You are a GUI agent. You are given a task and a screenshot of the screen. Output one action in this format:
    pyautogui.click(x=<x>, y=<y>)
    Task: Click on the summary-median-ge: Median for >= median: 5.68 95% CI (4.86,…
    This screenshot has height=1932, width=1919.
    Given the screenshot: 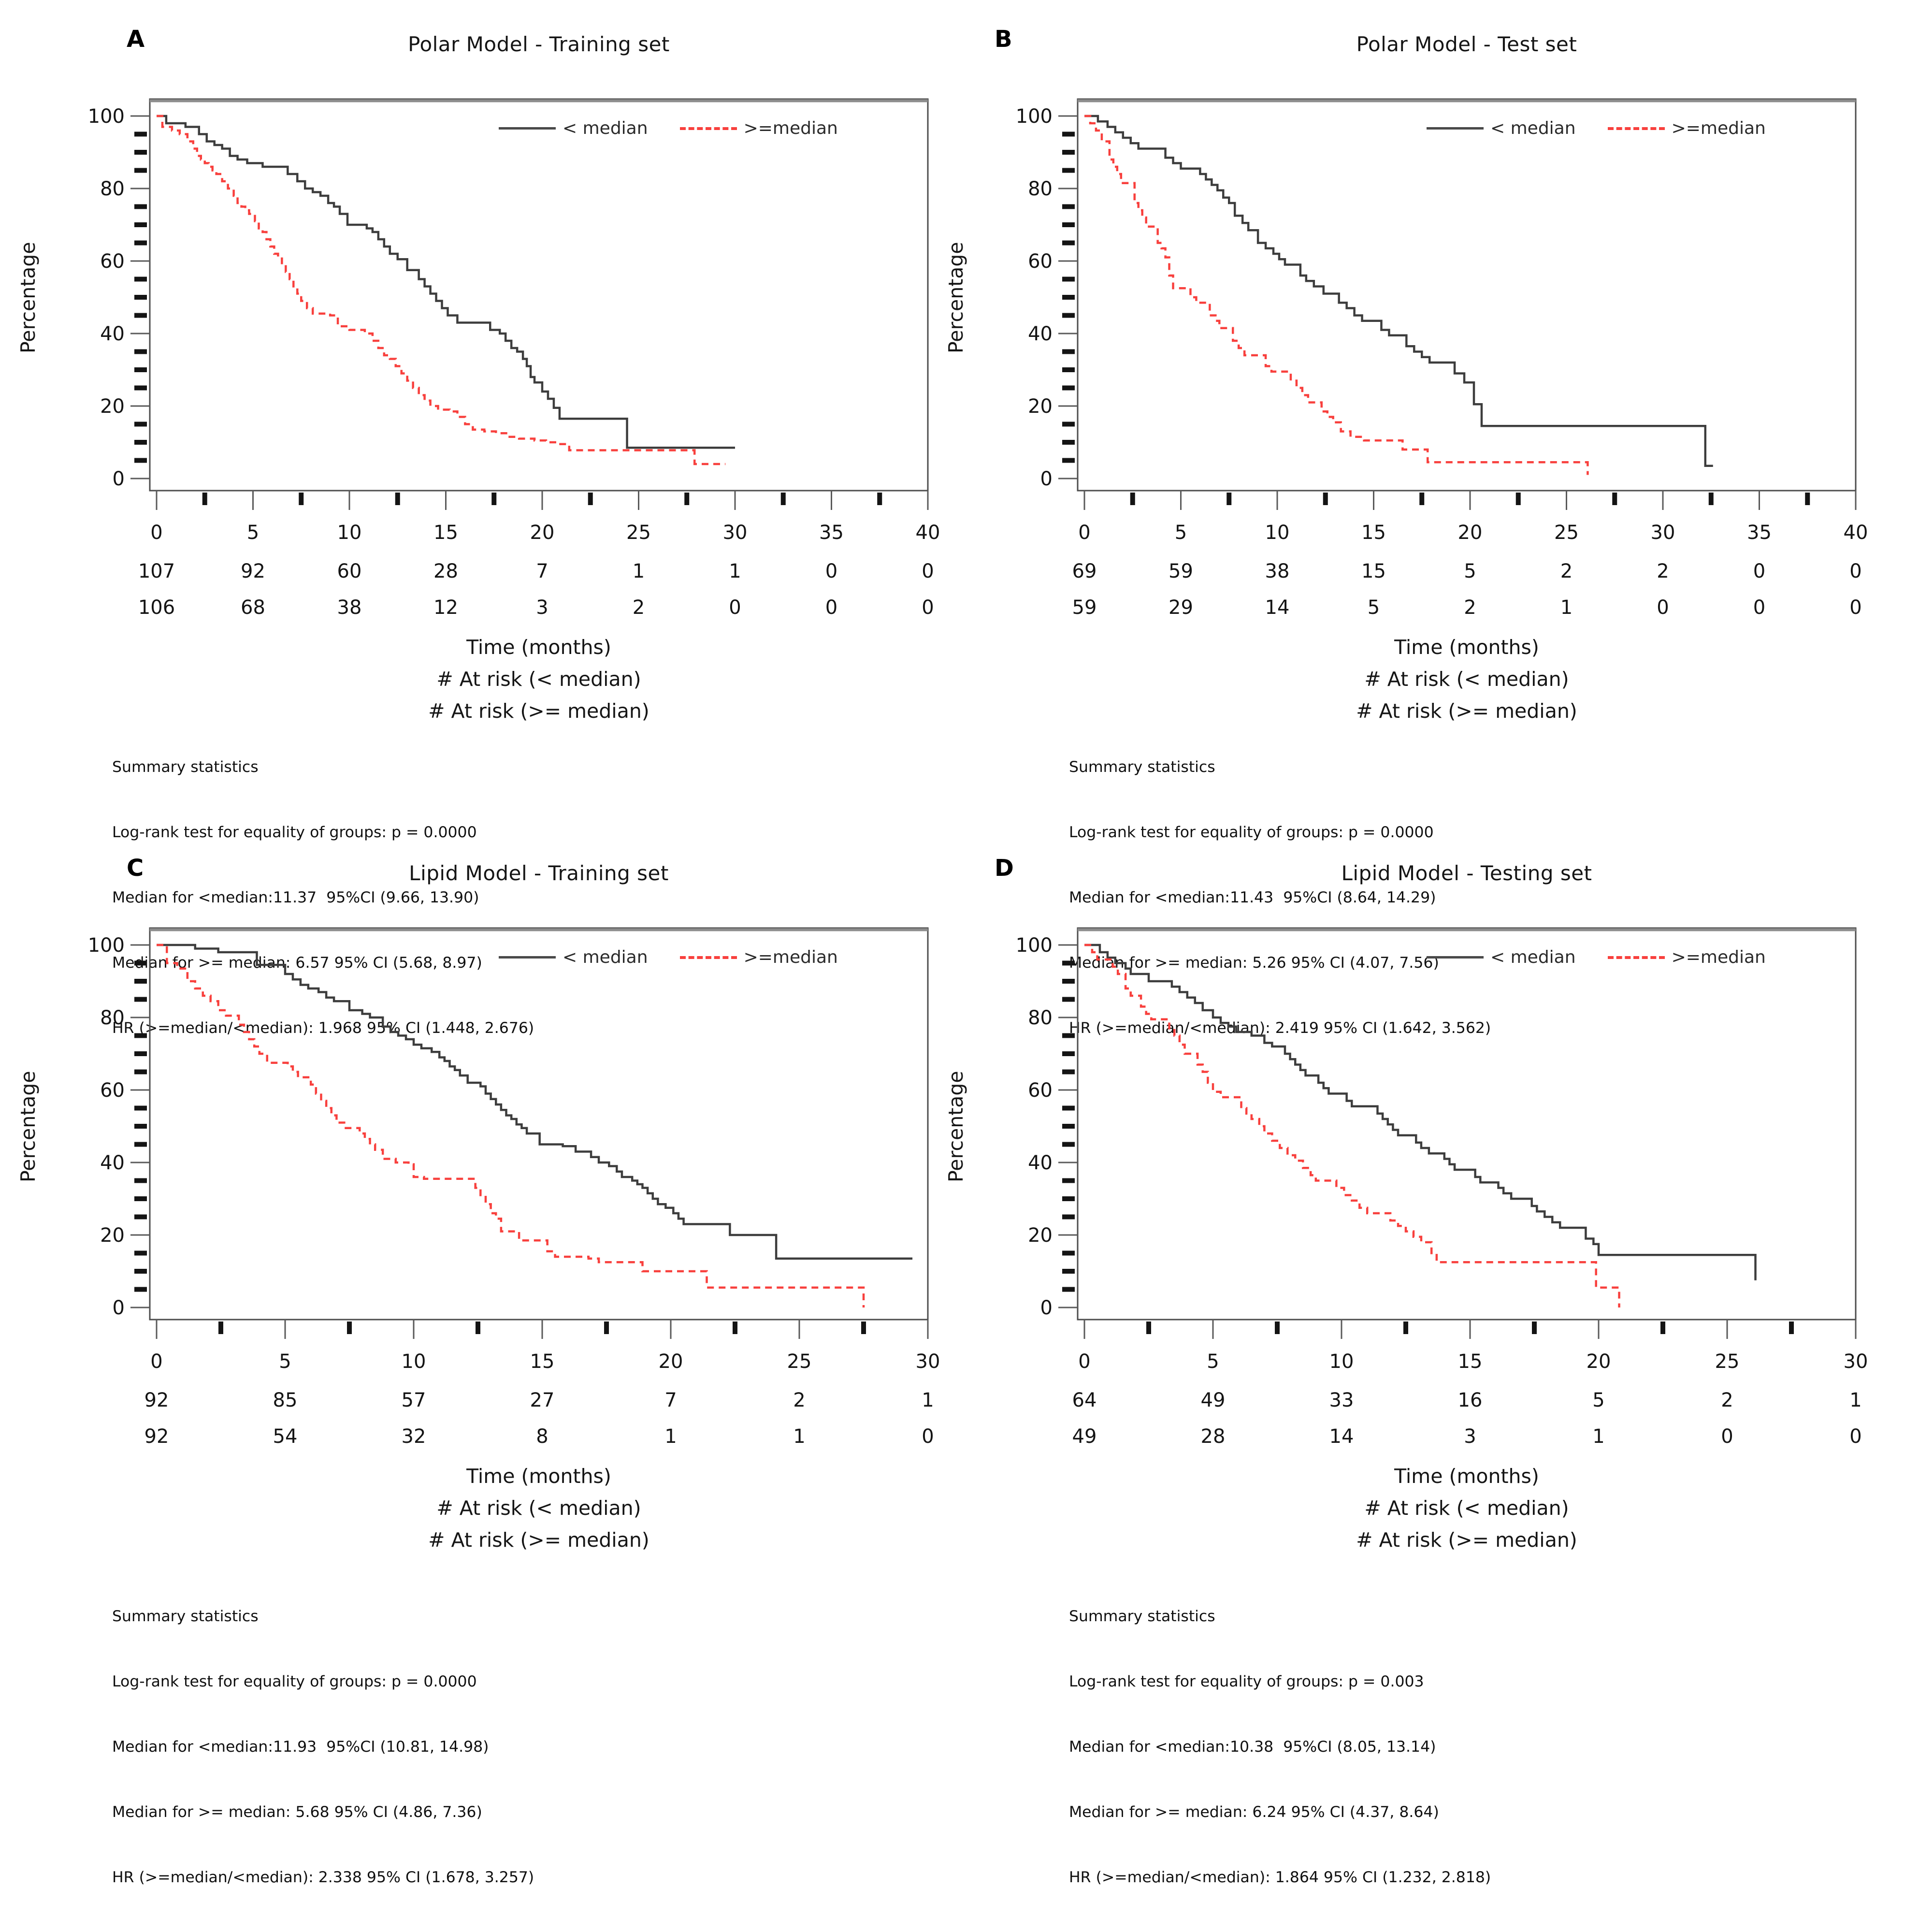 What is the action you would take?
    pyautogui.click(x=297, y=1812)
    